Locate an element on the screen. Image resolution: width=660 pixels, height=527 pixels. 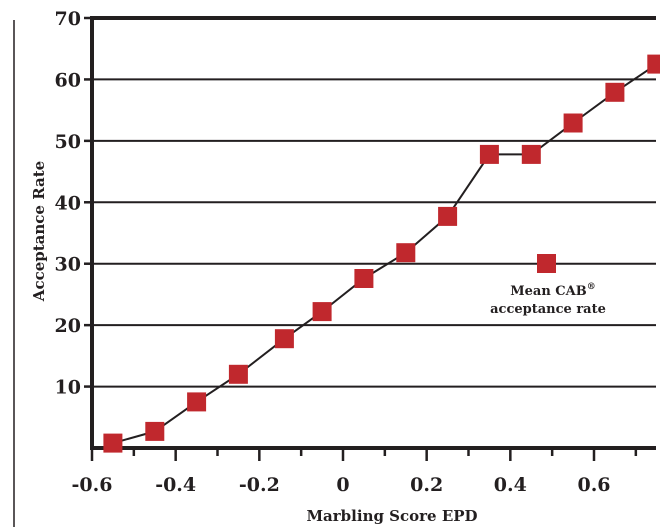
y-tick-label: 20 is located at coordinates (68, 326).